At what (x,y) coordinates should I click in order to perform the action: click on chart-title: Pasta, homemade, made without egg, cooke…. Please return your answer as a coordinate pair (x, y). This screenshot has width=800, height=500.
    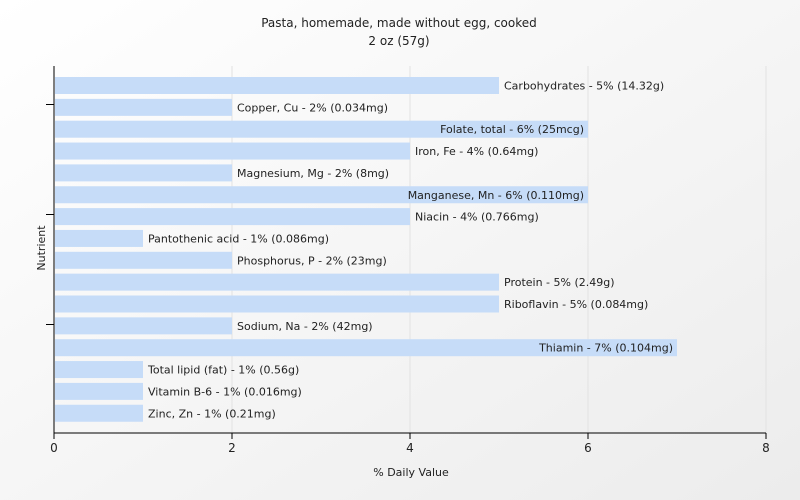
    Looking at the image, I should click on (399, 23).